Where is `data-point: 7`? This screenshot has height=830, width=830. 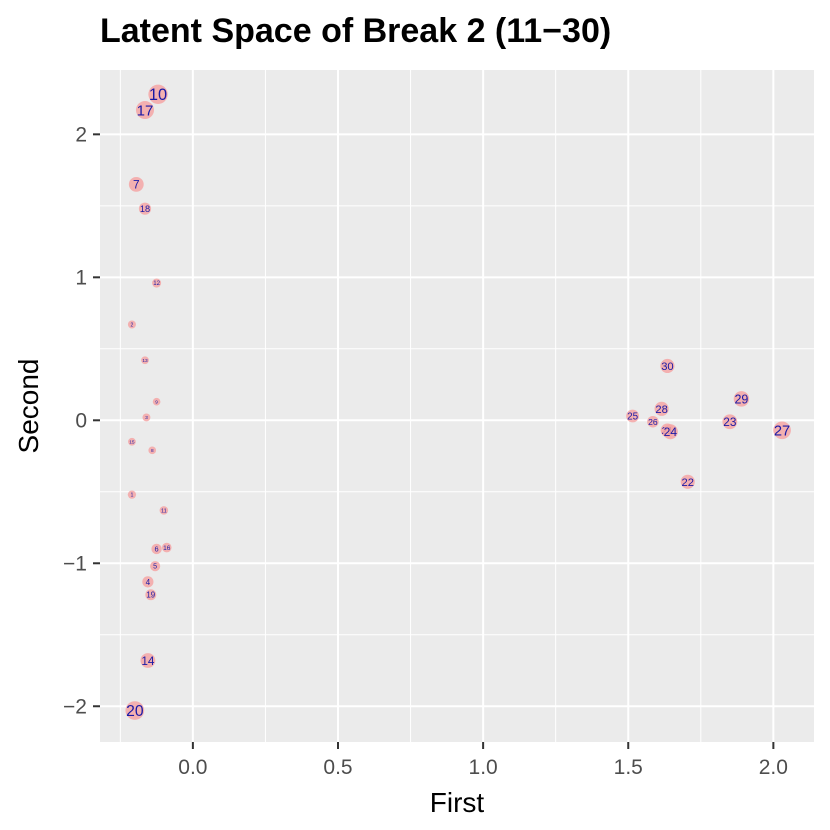
data-point: 7 is located at coordinates (136, 184).